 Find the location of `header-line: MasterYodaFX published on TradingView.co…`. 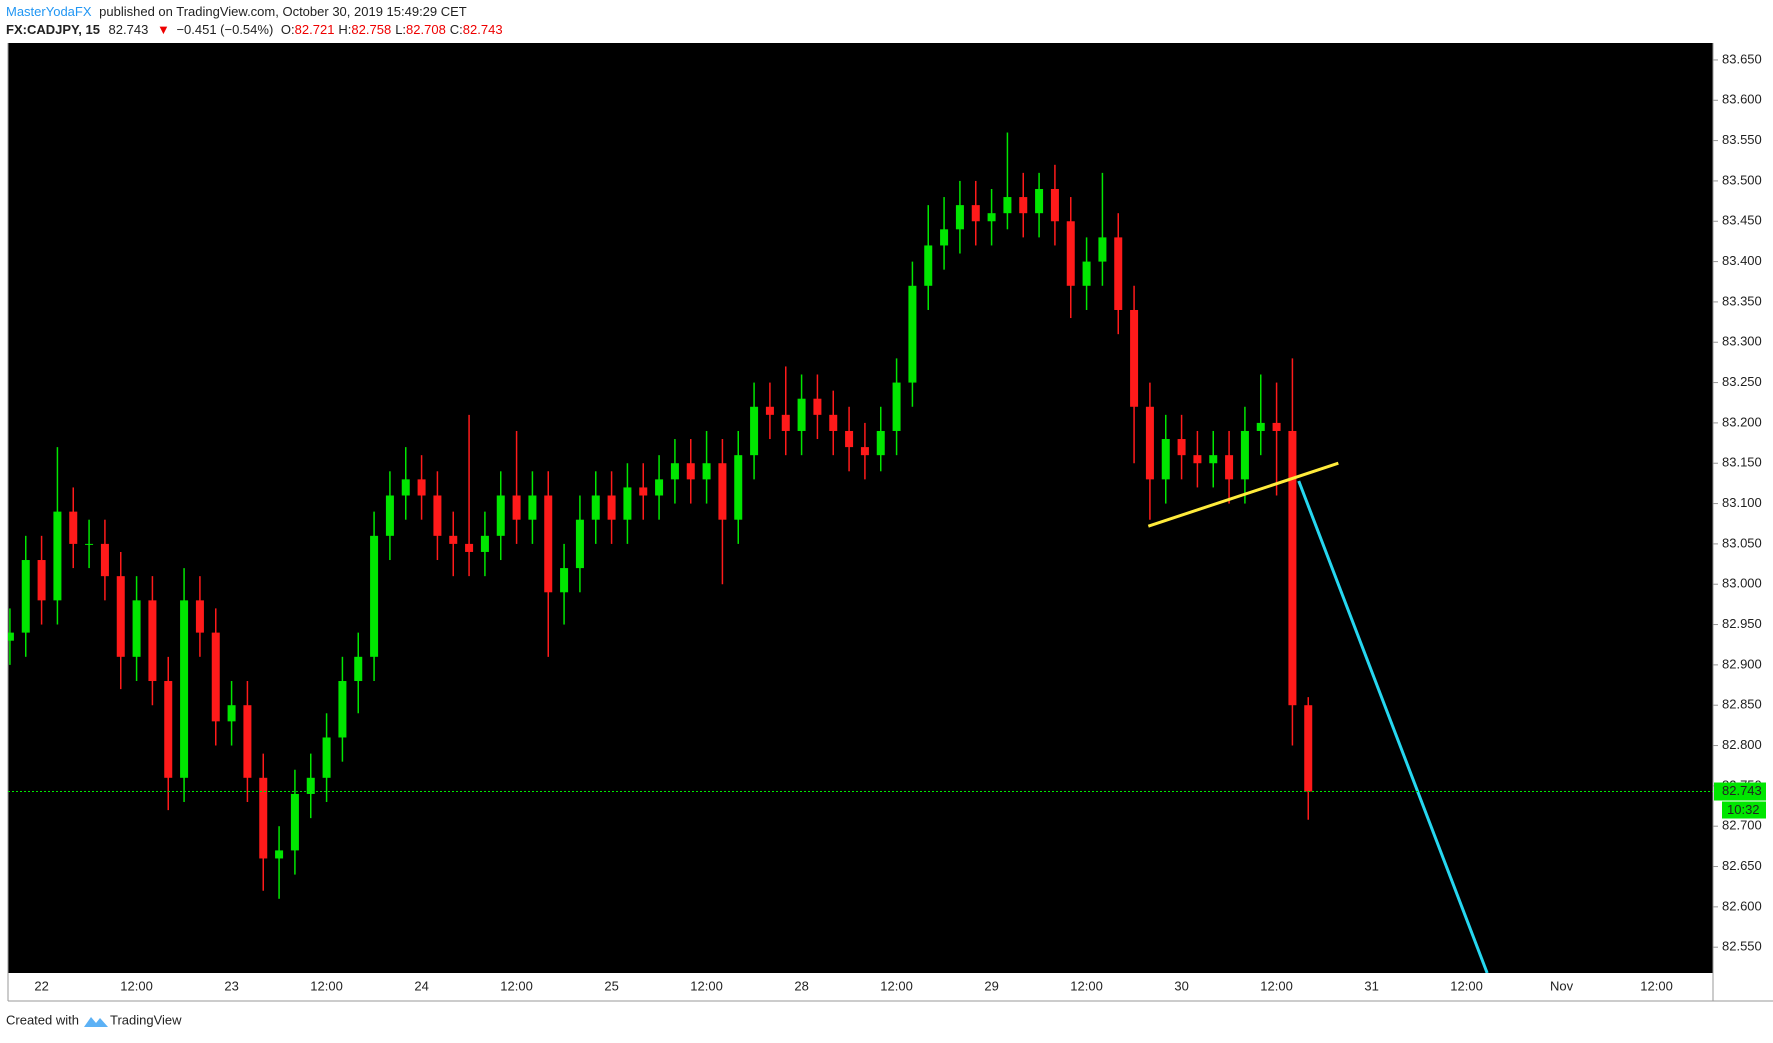

header-line: MasterYodaFX published on TradingView.co… is located at coordinates (236, 11).